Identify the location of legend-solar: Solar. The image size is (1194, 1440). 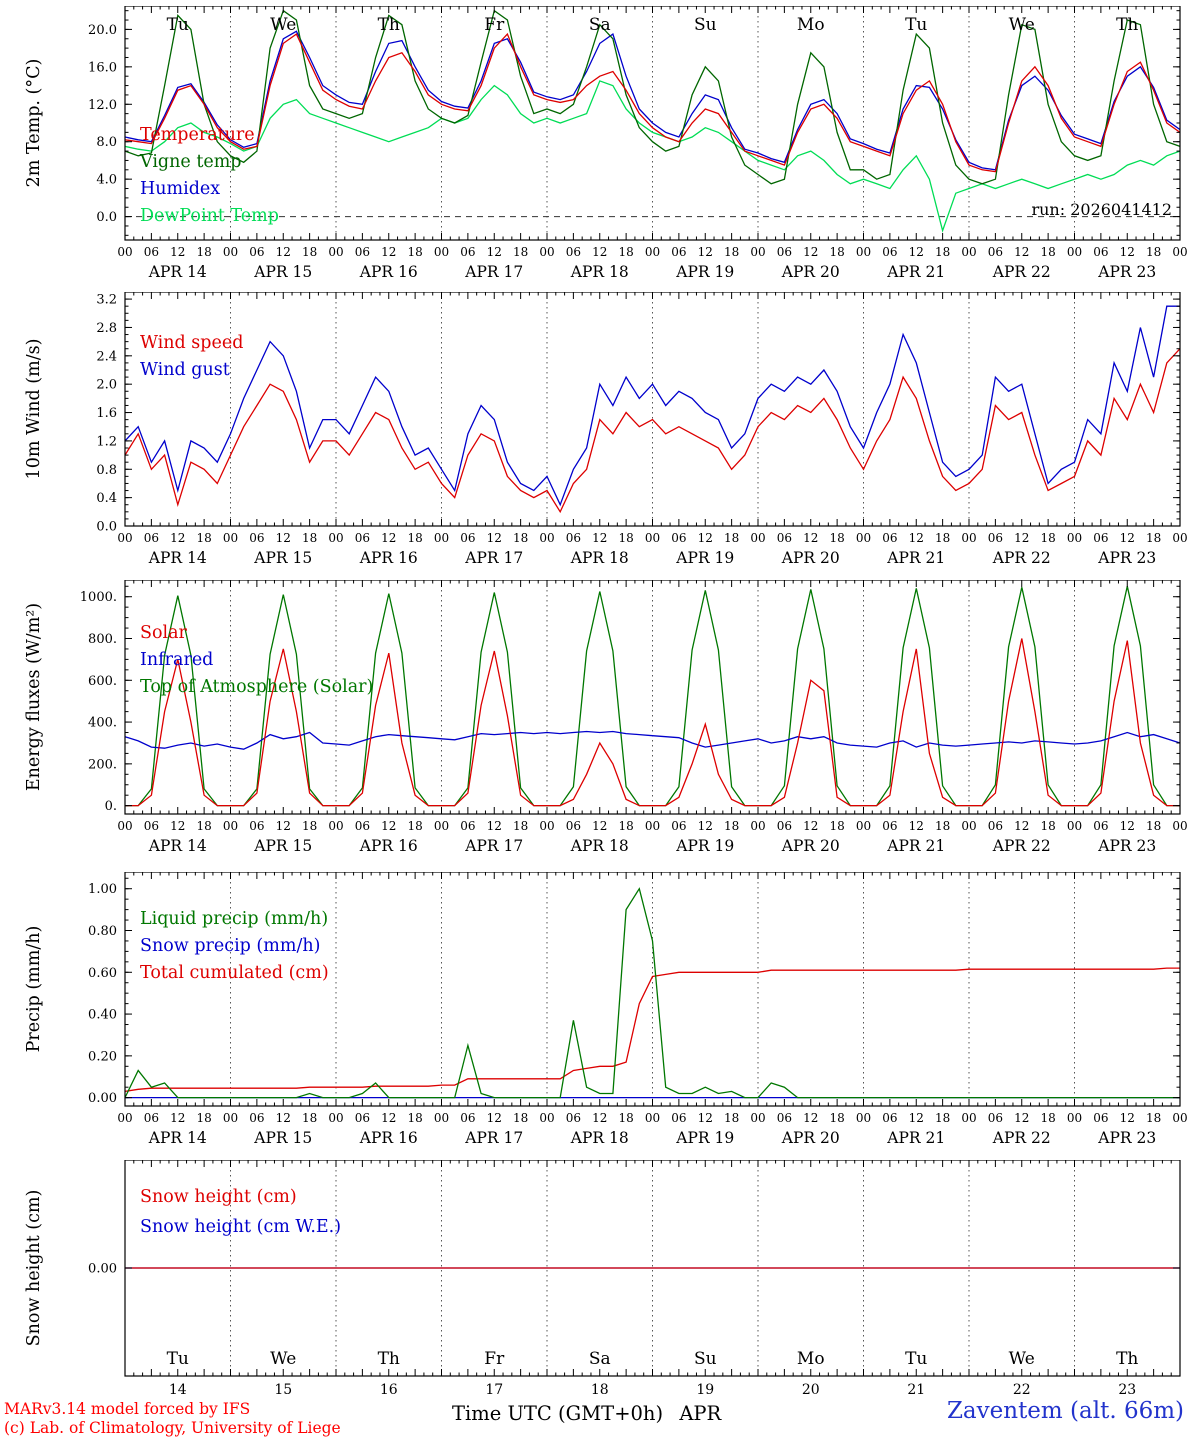
(163, 633).